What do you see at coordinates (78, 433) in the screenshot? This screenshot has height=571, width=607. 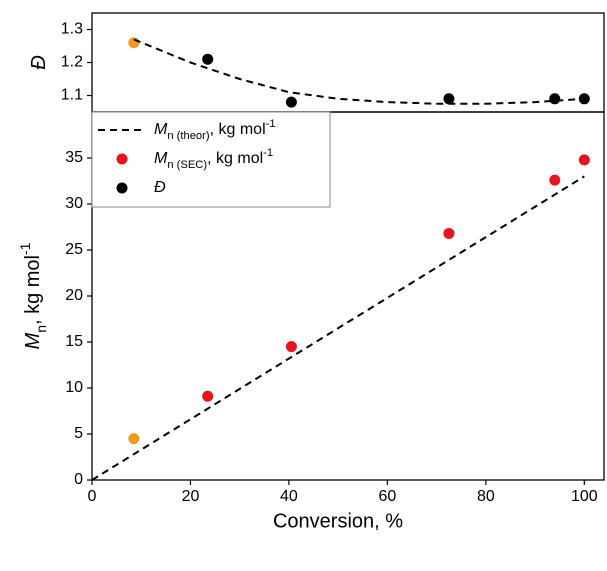 I see `y-tick-label: 5` at bounding box center [78, 433].